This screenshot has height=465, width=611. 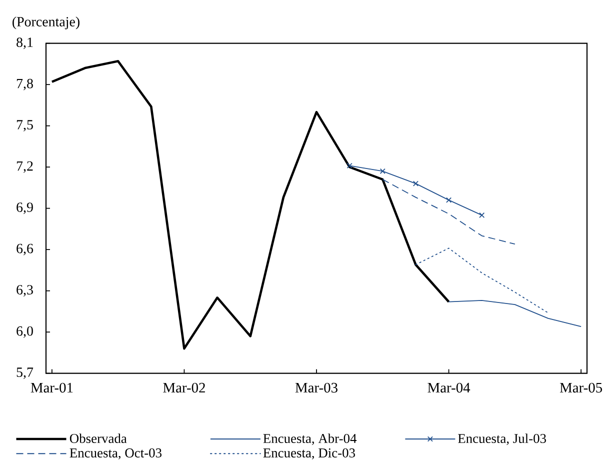 What do you see at coordinates (309, 454) in the screenshot?
I see `legend-label: Encuesta, Dic-03` at bounding box center [309, 454].